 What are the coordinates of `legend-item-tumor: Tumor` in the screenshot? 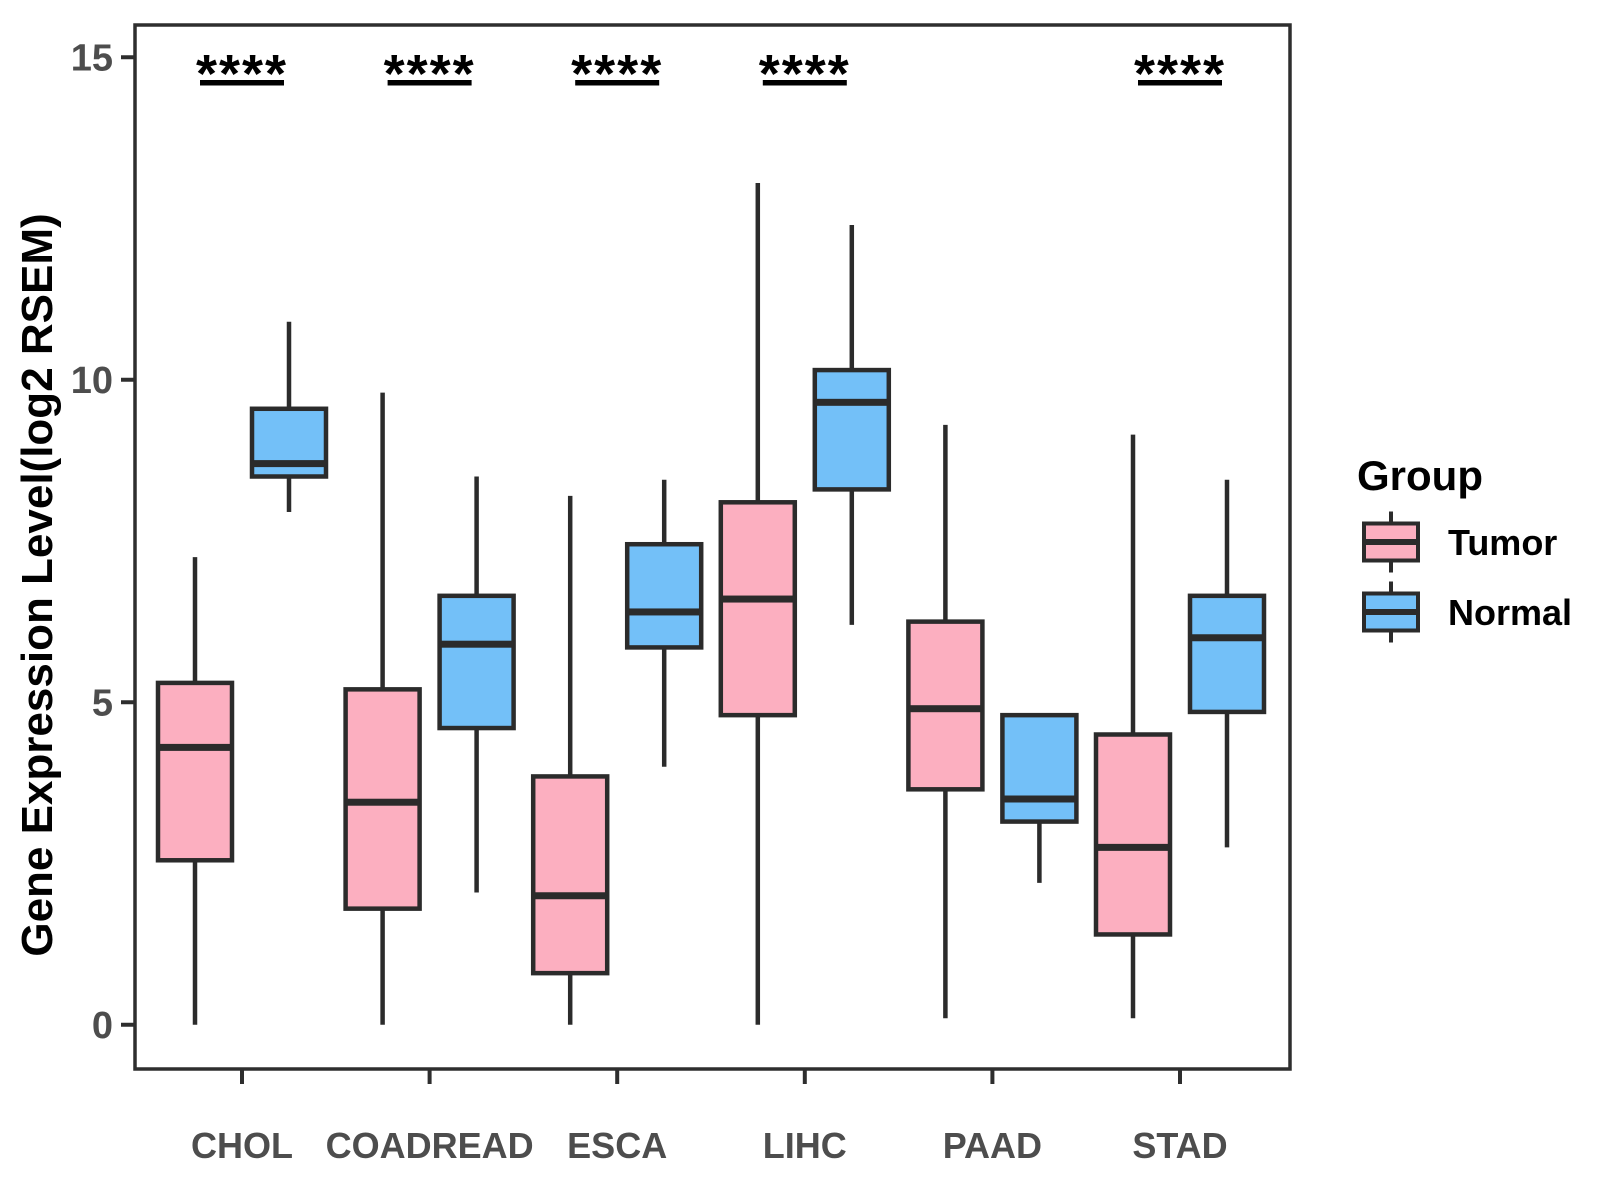 It's located at (1459, 542).